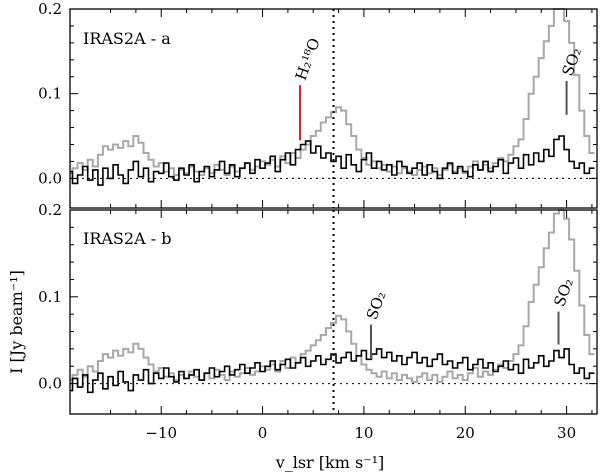 This screenshot has width=600, height=475. I want to click on panel-b-ytick-label: 0.0, so click(50, 384).